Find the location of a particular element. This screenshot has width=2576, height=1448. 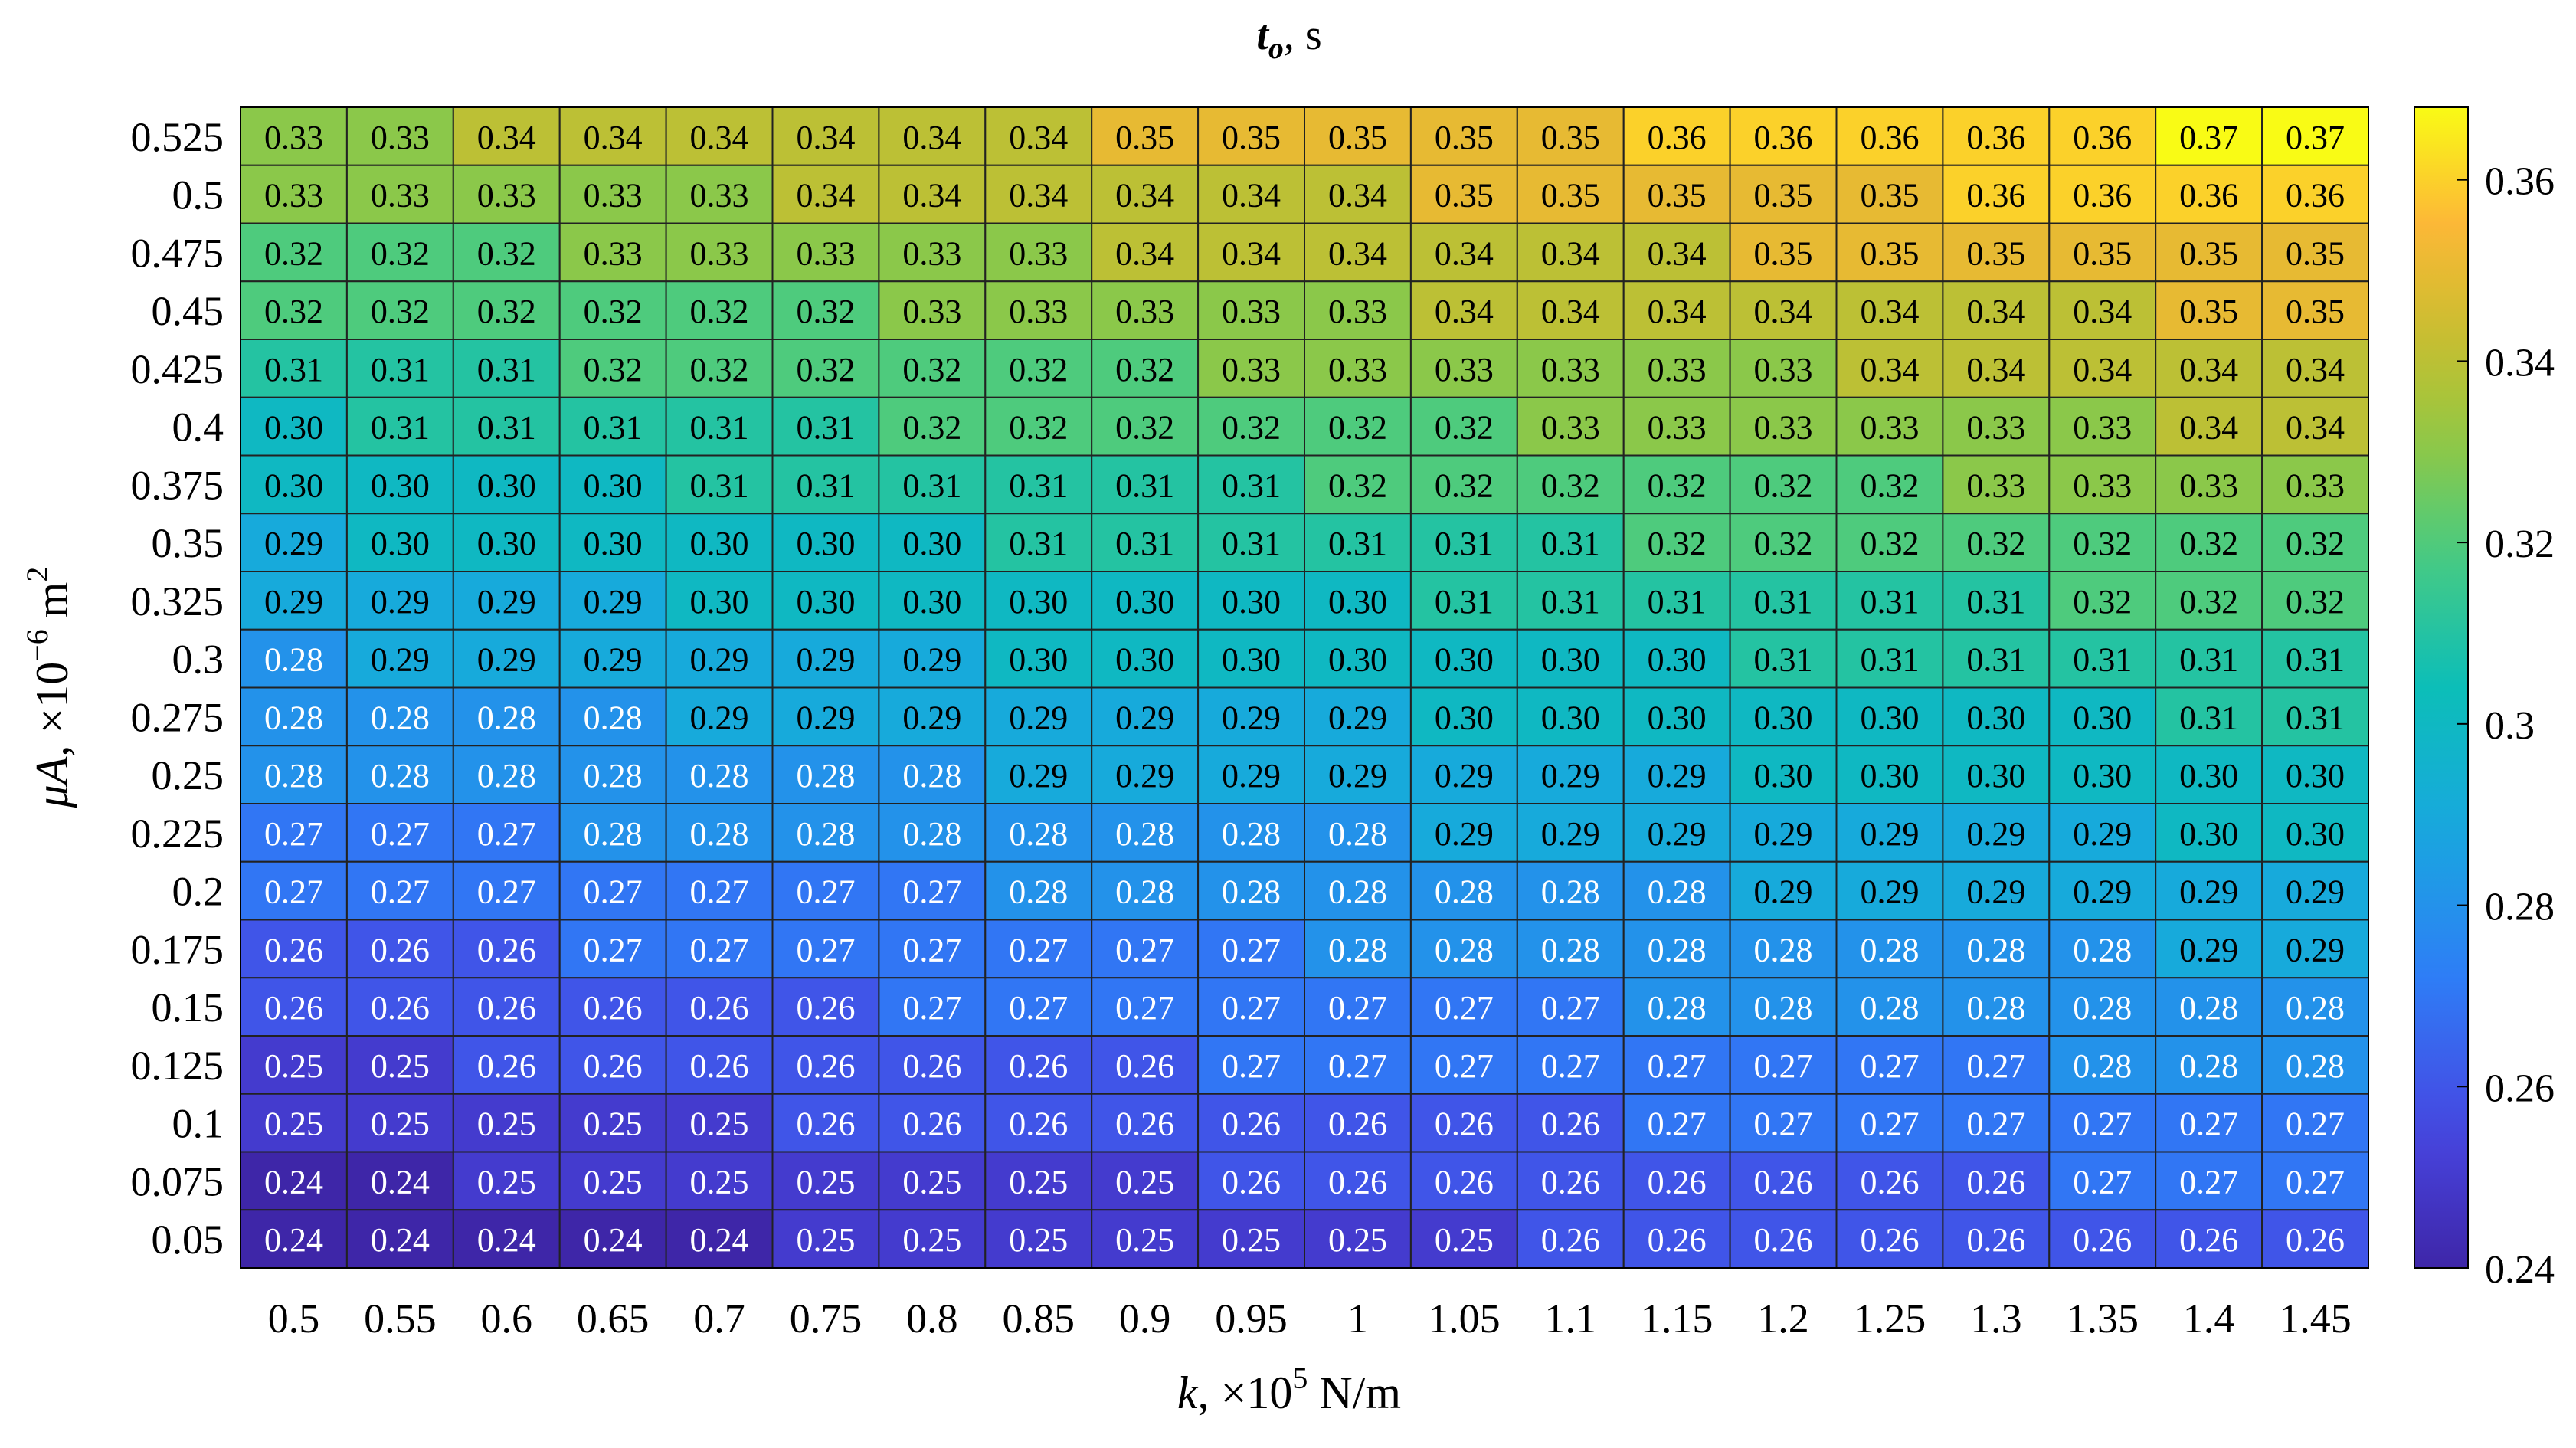

y-tick-label: 0.475 is located at coordinates (177, 253).